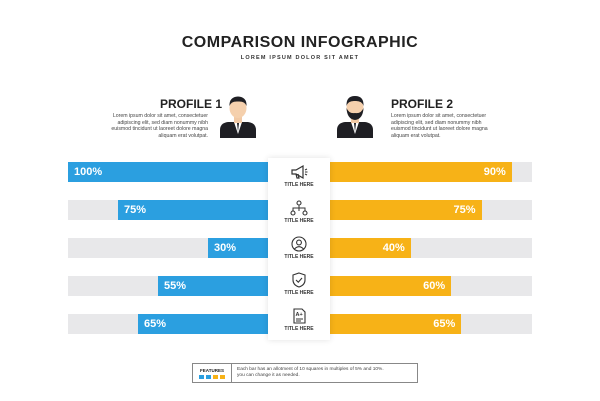  I want to click on feature-2: TITLE HERE, so click(299, 212).